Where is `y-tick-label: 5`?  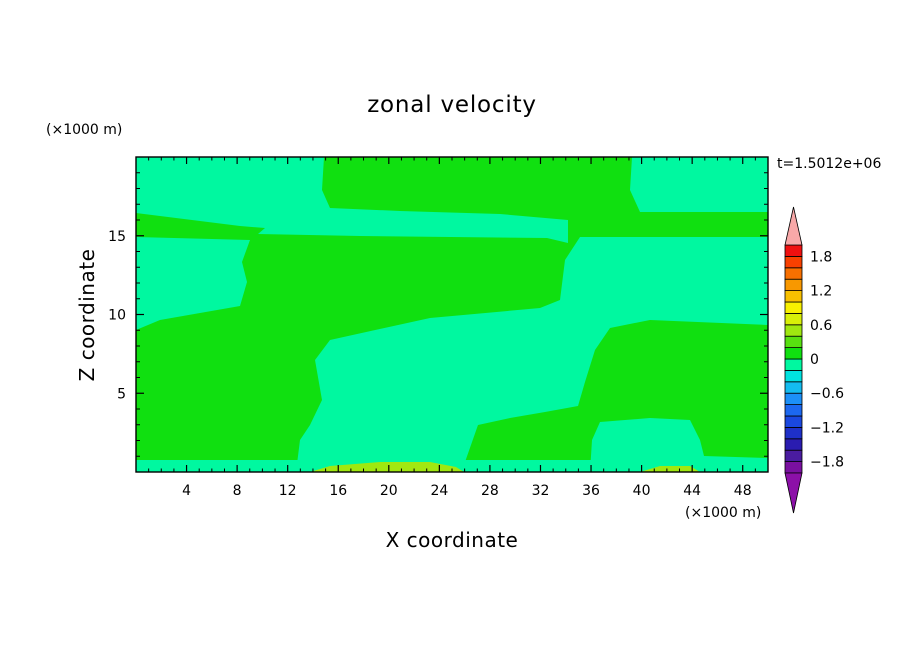 y-tick-label: 5 is located at coordinates (121, 394).